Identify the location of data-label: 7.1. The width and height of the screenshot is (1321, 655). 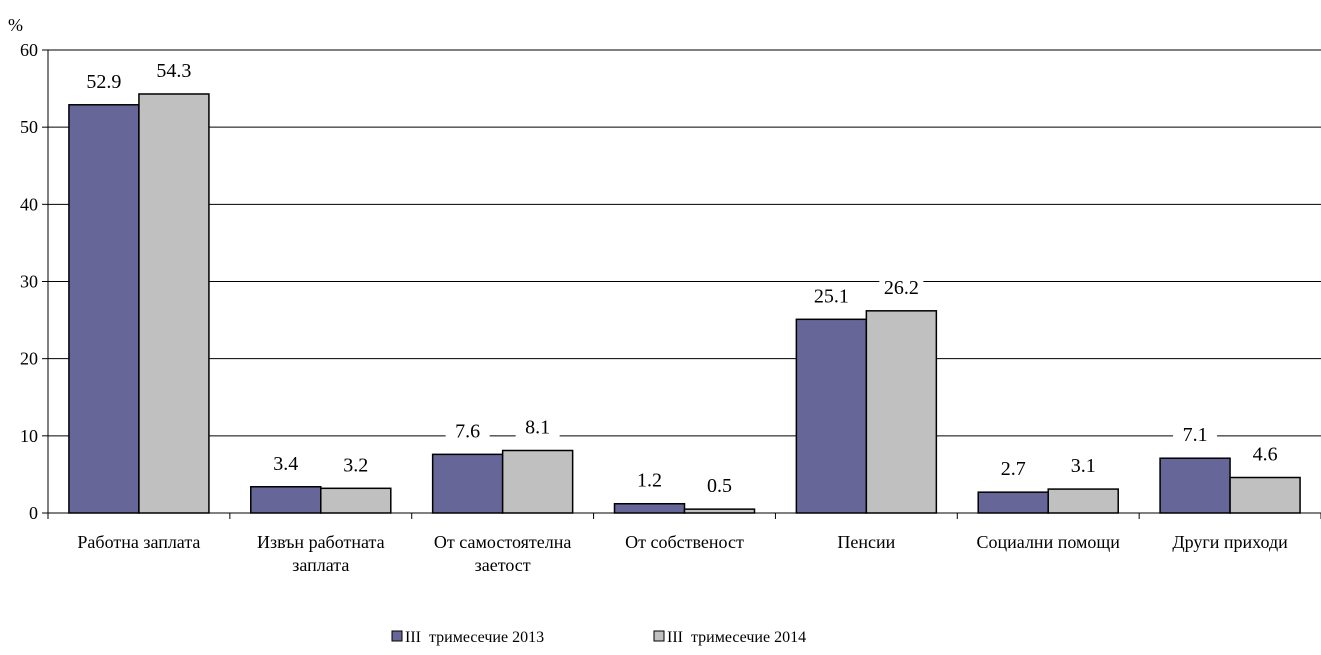
(1195, 435).